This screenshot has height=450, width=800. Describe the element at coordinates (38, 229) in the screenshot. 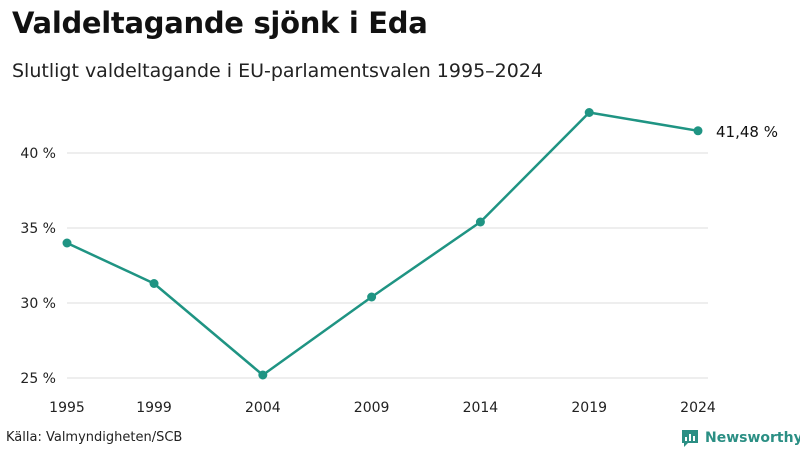

I see `y-tick-label: 35 %` at that location.